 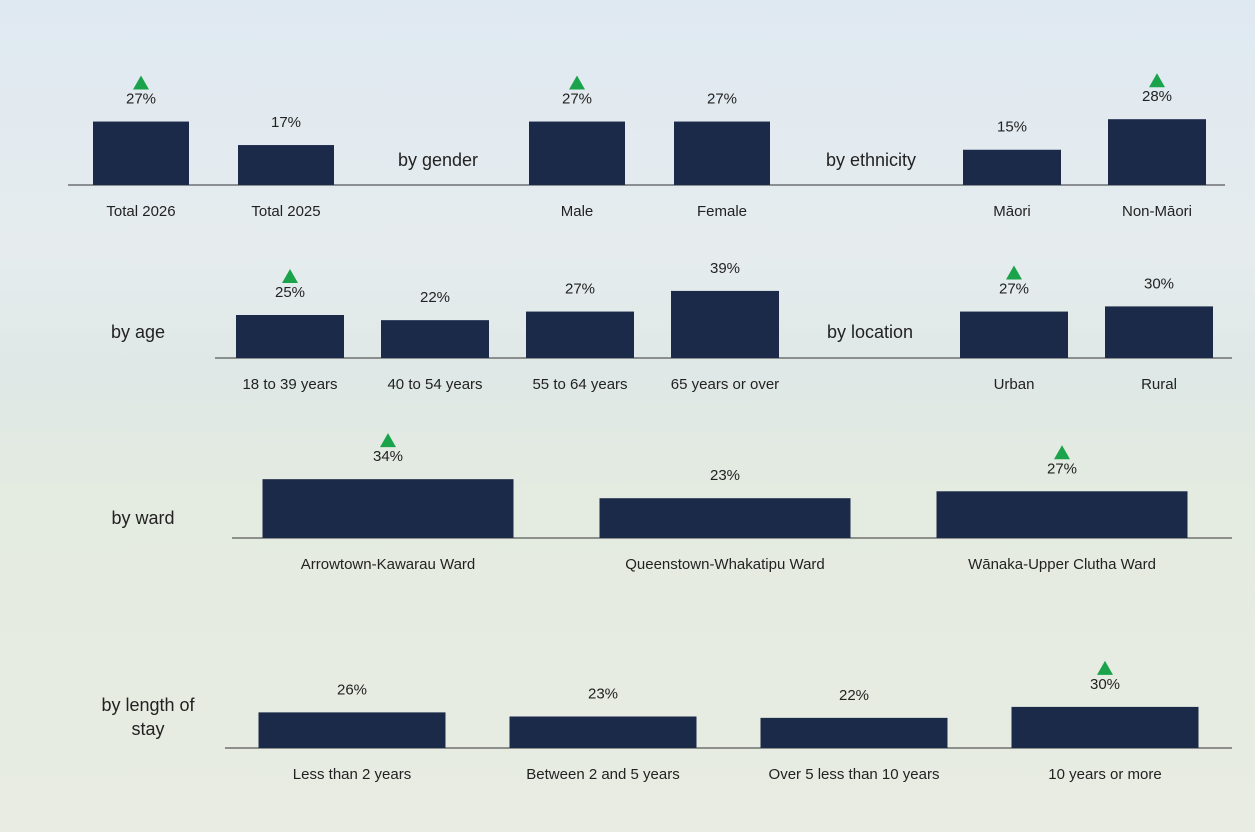 What do you see at coordinates (1062, 564) in the screenshot?
I see `category-label: Wānaka-Upper Clutha Ward` at bounding box center [1062, 564].